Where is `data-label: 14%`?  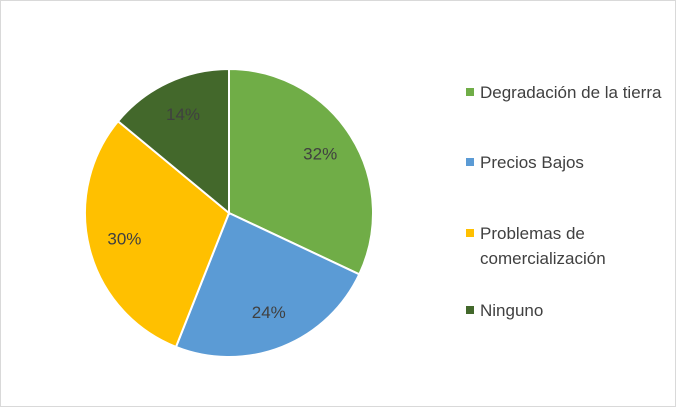 data-label: 14% is located at coordinates (183, 114).